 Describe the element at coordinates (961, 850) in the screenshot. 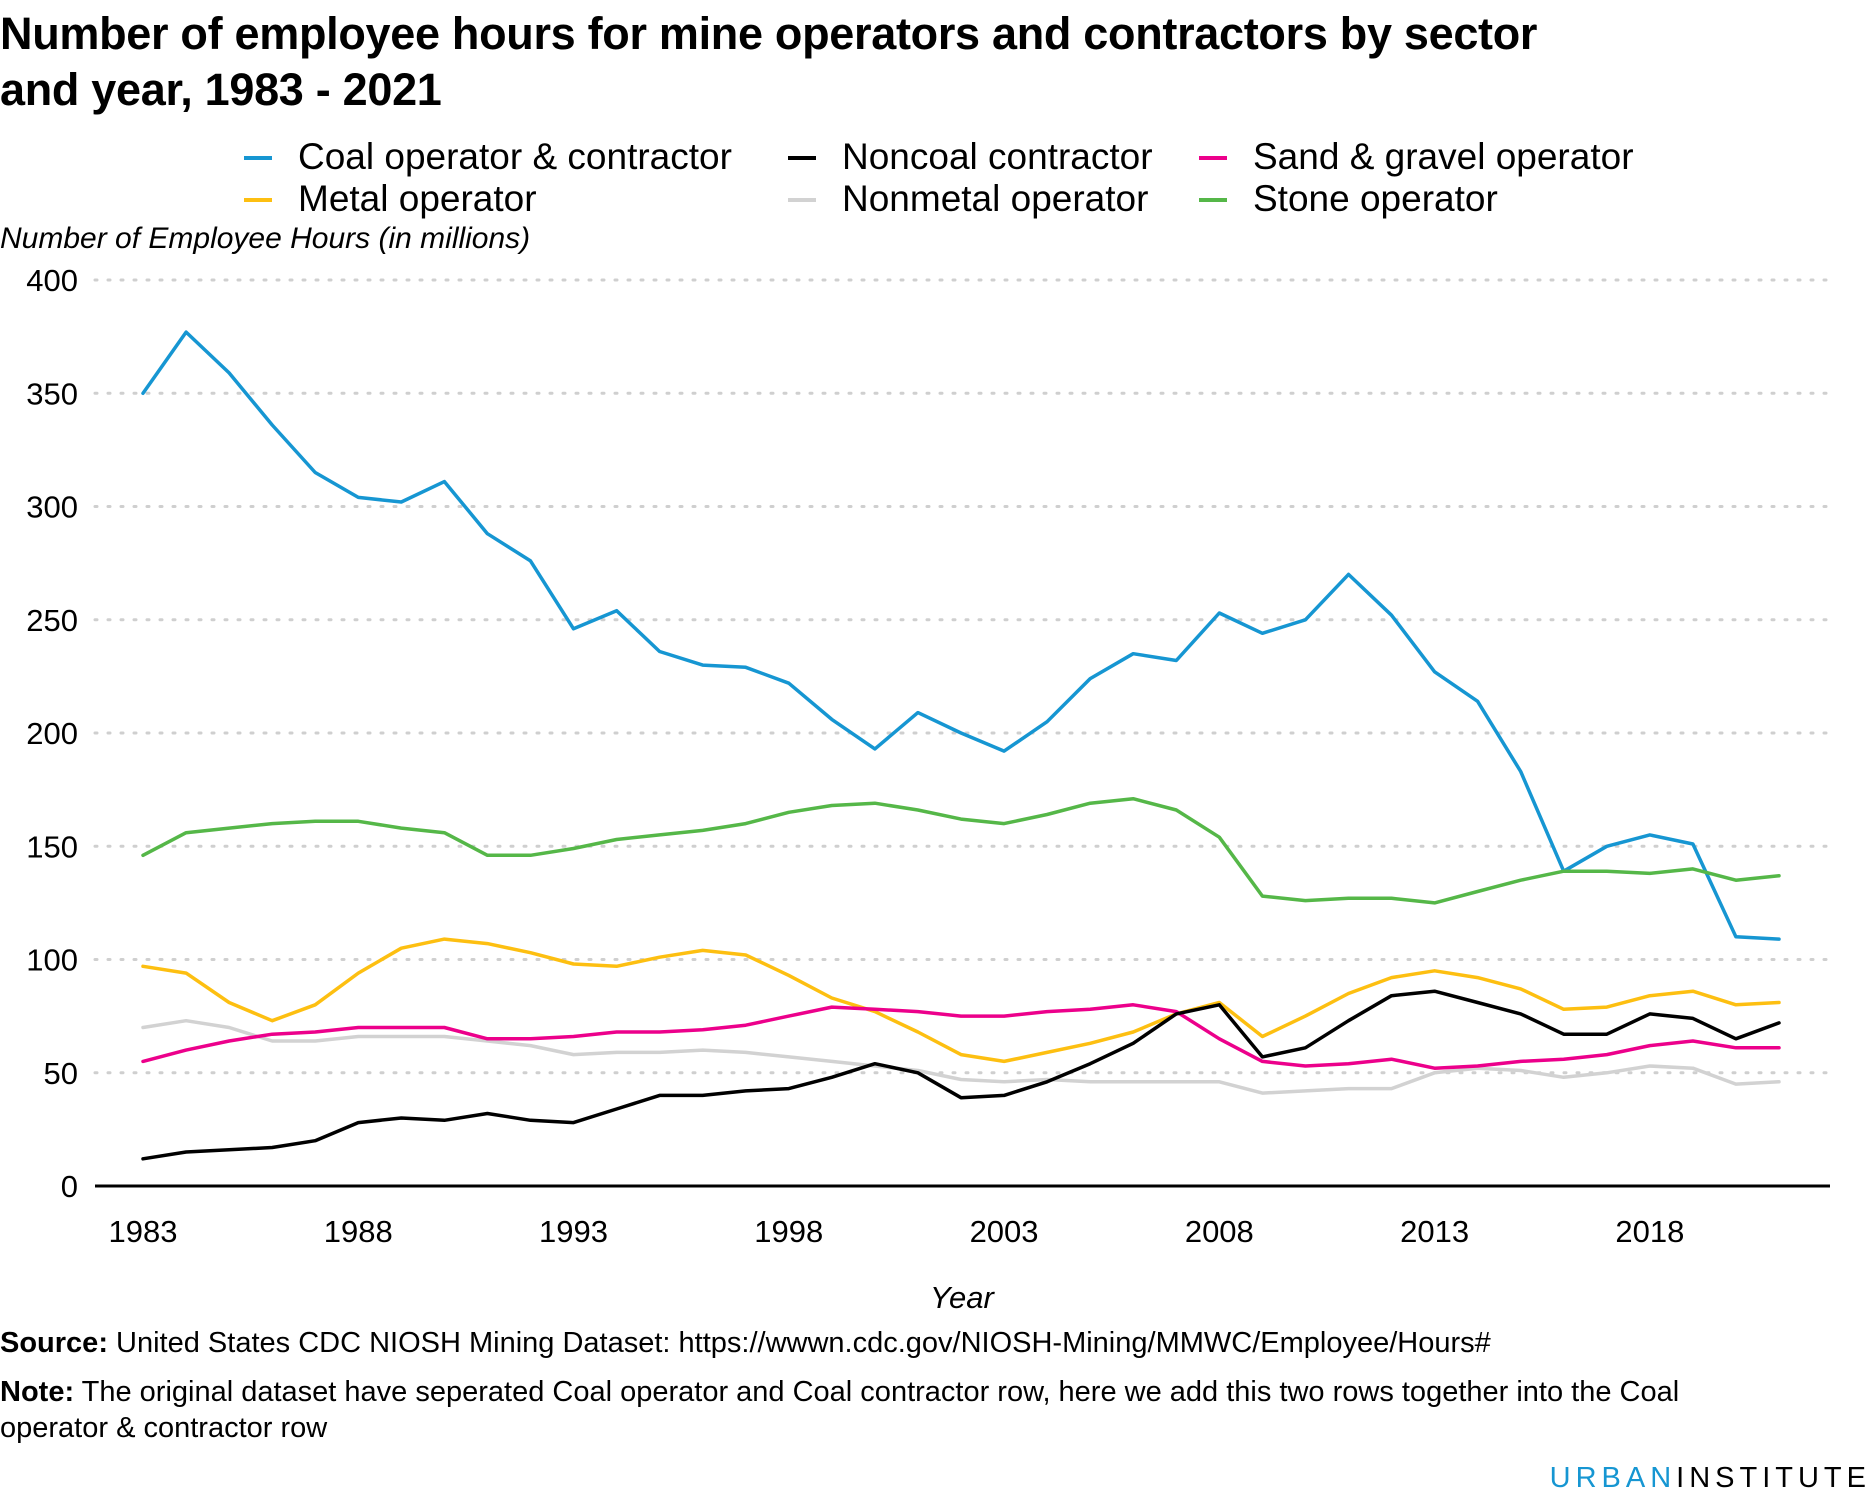

I see `series-line-stone-operator` at that location.